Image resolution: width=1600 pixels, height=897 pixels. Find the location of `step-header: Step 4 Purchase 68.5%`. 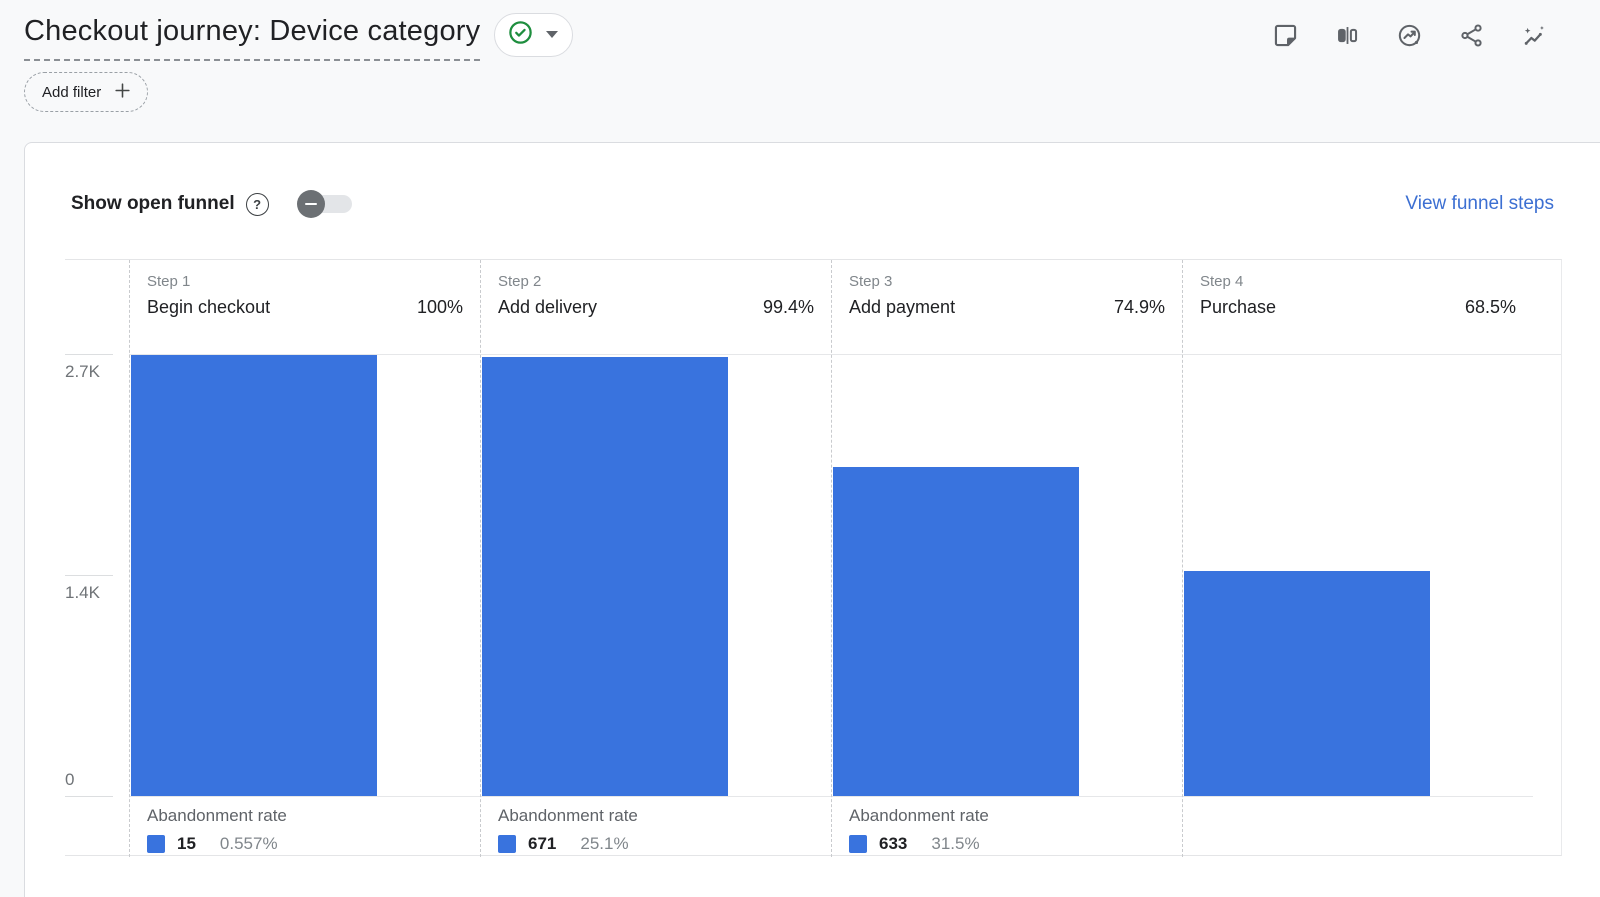

step-header: Step 4 Purchase 68.5% is located at coordinates (1358, 289).